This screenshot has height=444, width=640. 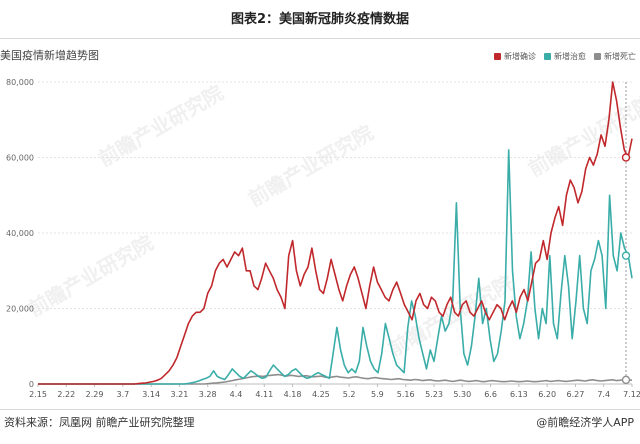 I want to click on x-tick-label: 3.14, so click(x=151, y=394).